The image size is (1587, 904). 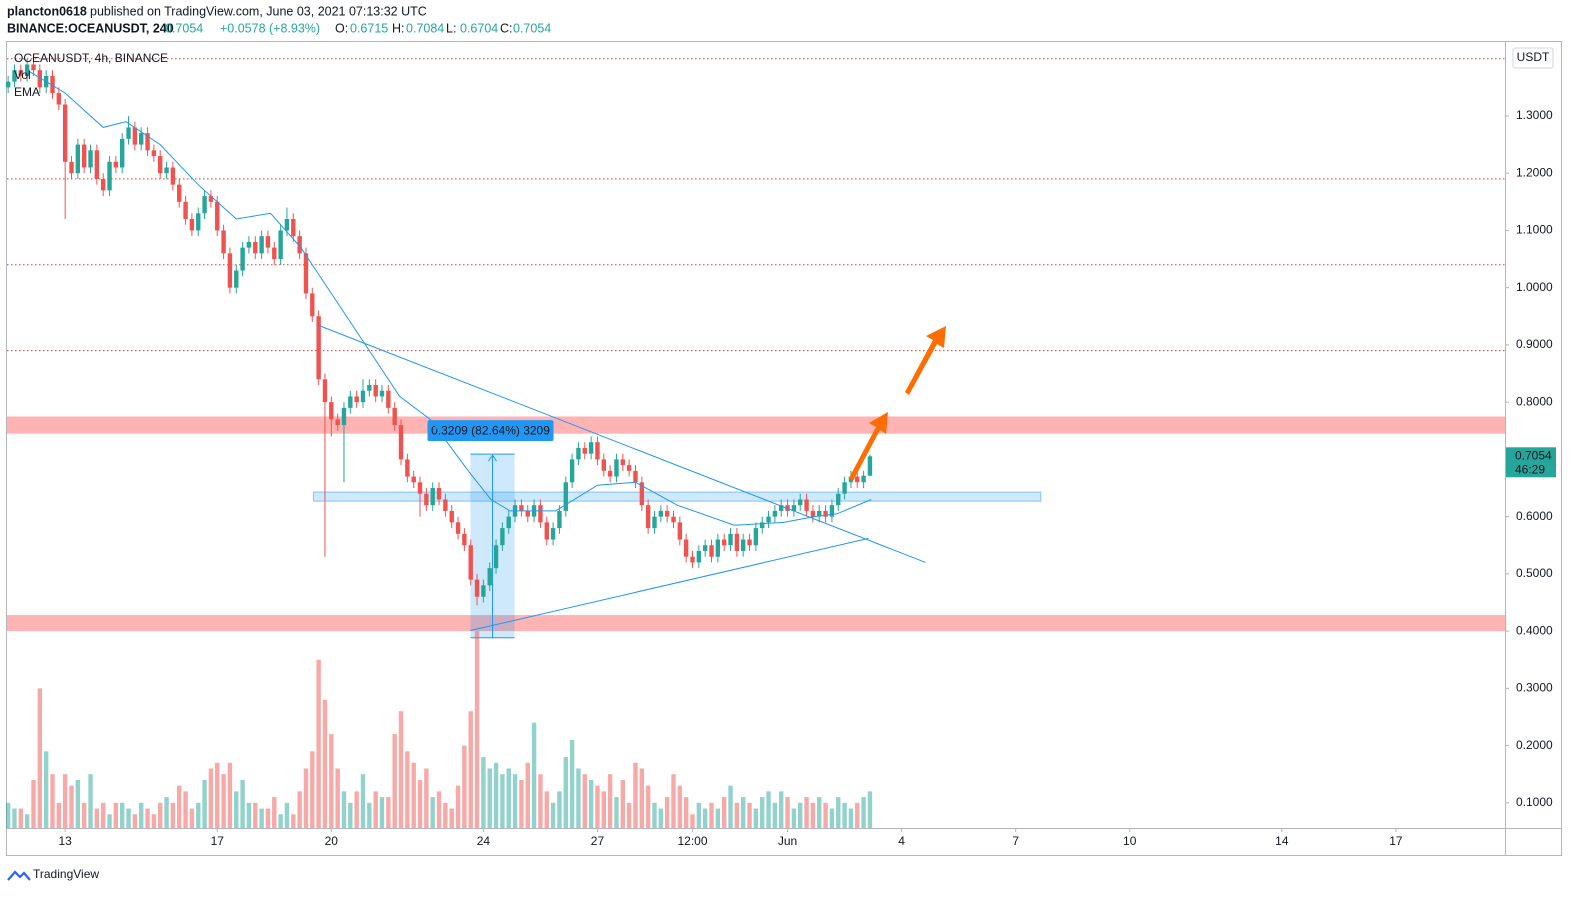 What do you see at coordinates (1534, 401) in the screenshot?
I see `y-tick-label: 0.8000` at bounding box center [1534, 401].